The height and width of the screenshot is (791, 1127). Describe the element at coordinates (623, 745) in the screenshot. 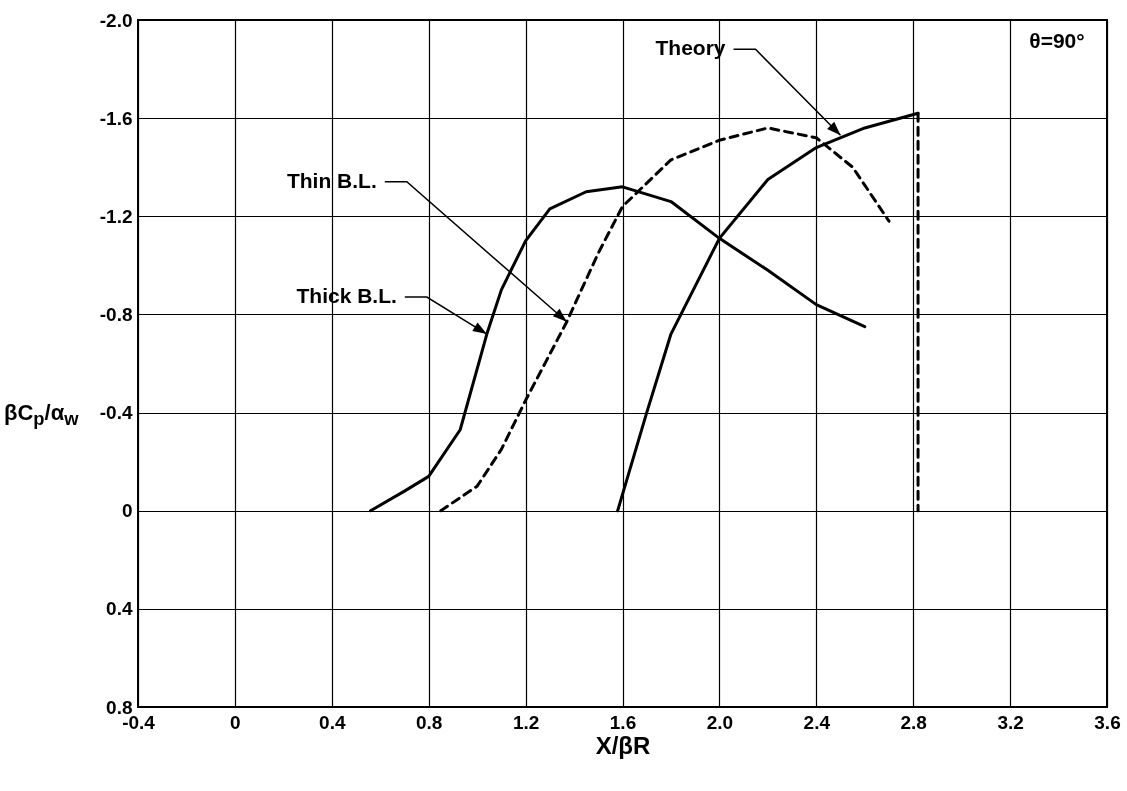

I see `x-axis-title: X/βR` at that location.